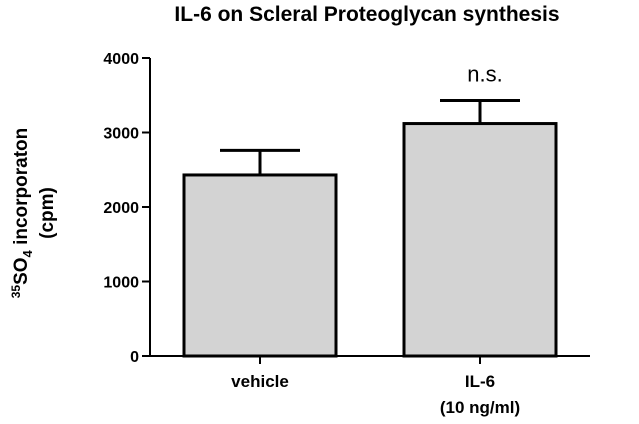 Image resolution: width=639 pixels, height=424 pixels. What do you see at coordinates (480, 407) in the screenshot?
I see `x-tick-sublabel: (10 ng/ml)` at bounding box center [480, 407].